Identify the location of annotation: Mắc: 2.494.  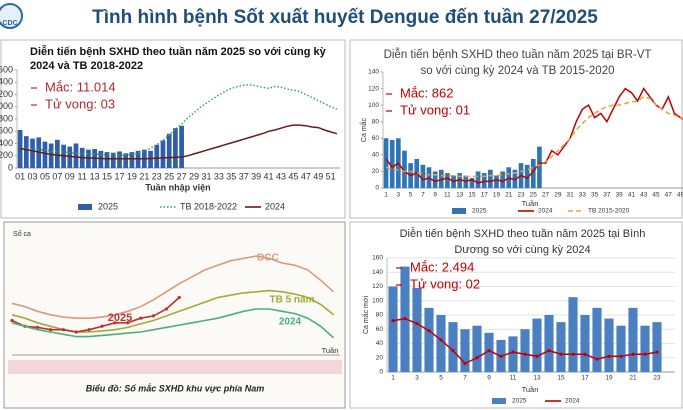
(442, 266).